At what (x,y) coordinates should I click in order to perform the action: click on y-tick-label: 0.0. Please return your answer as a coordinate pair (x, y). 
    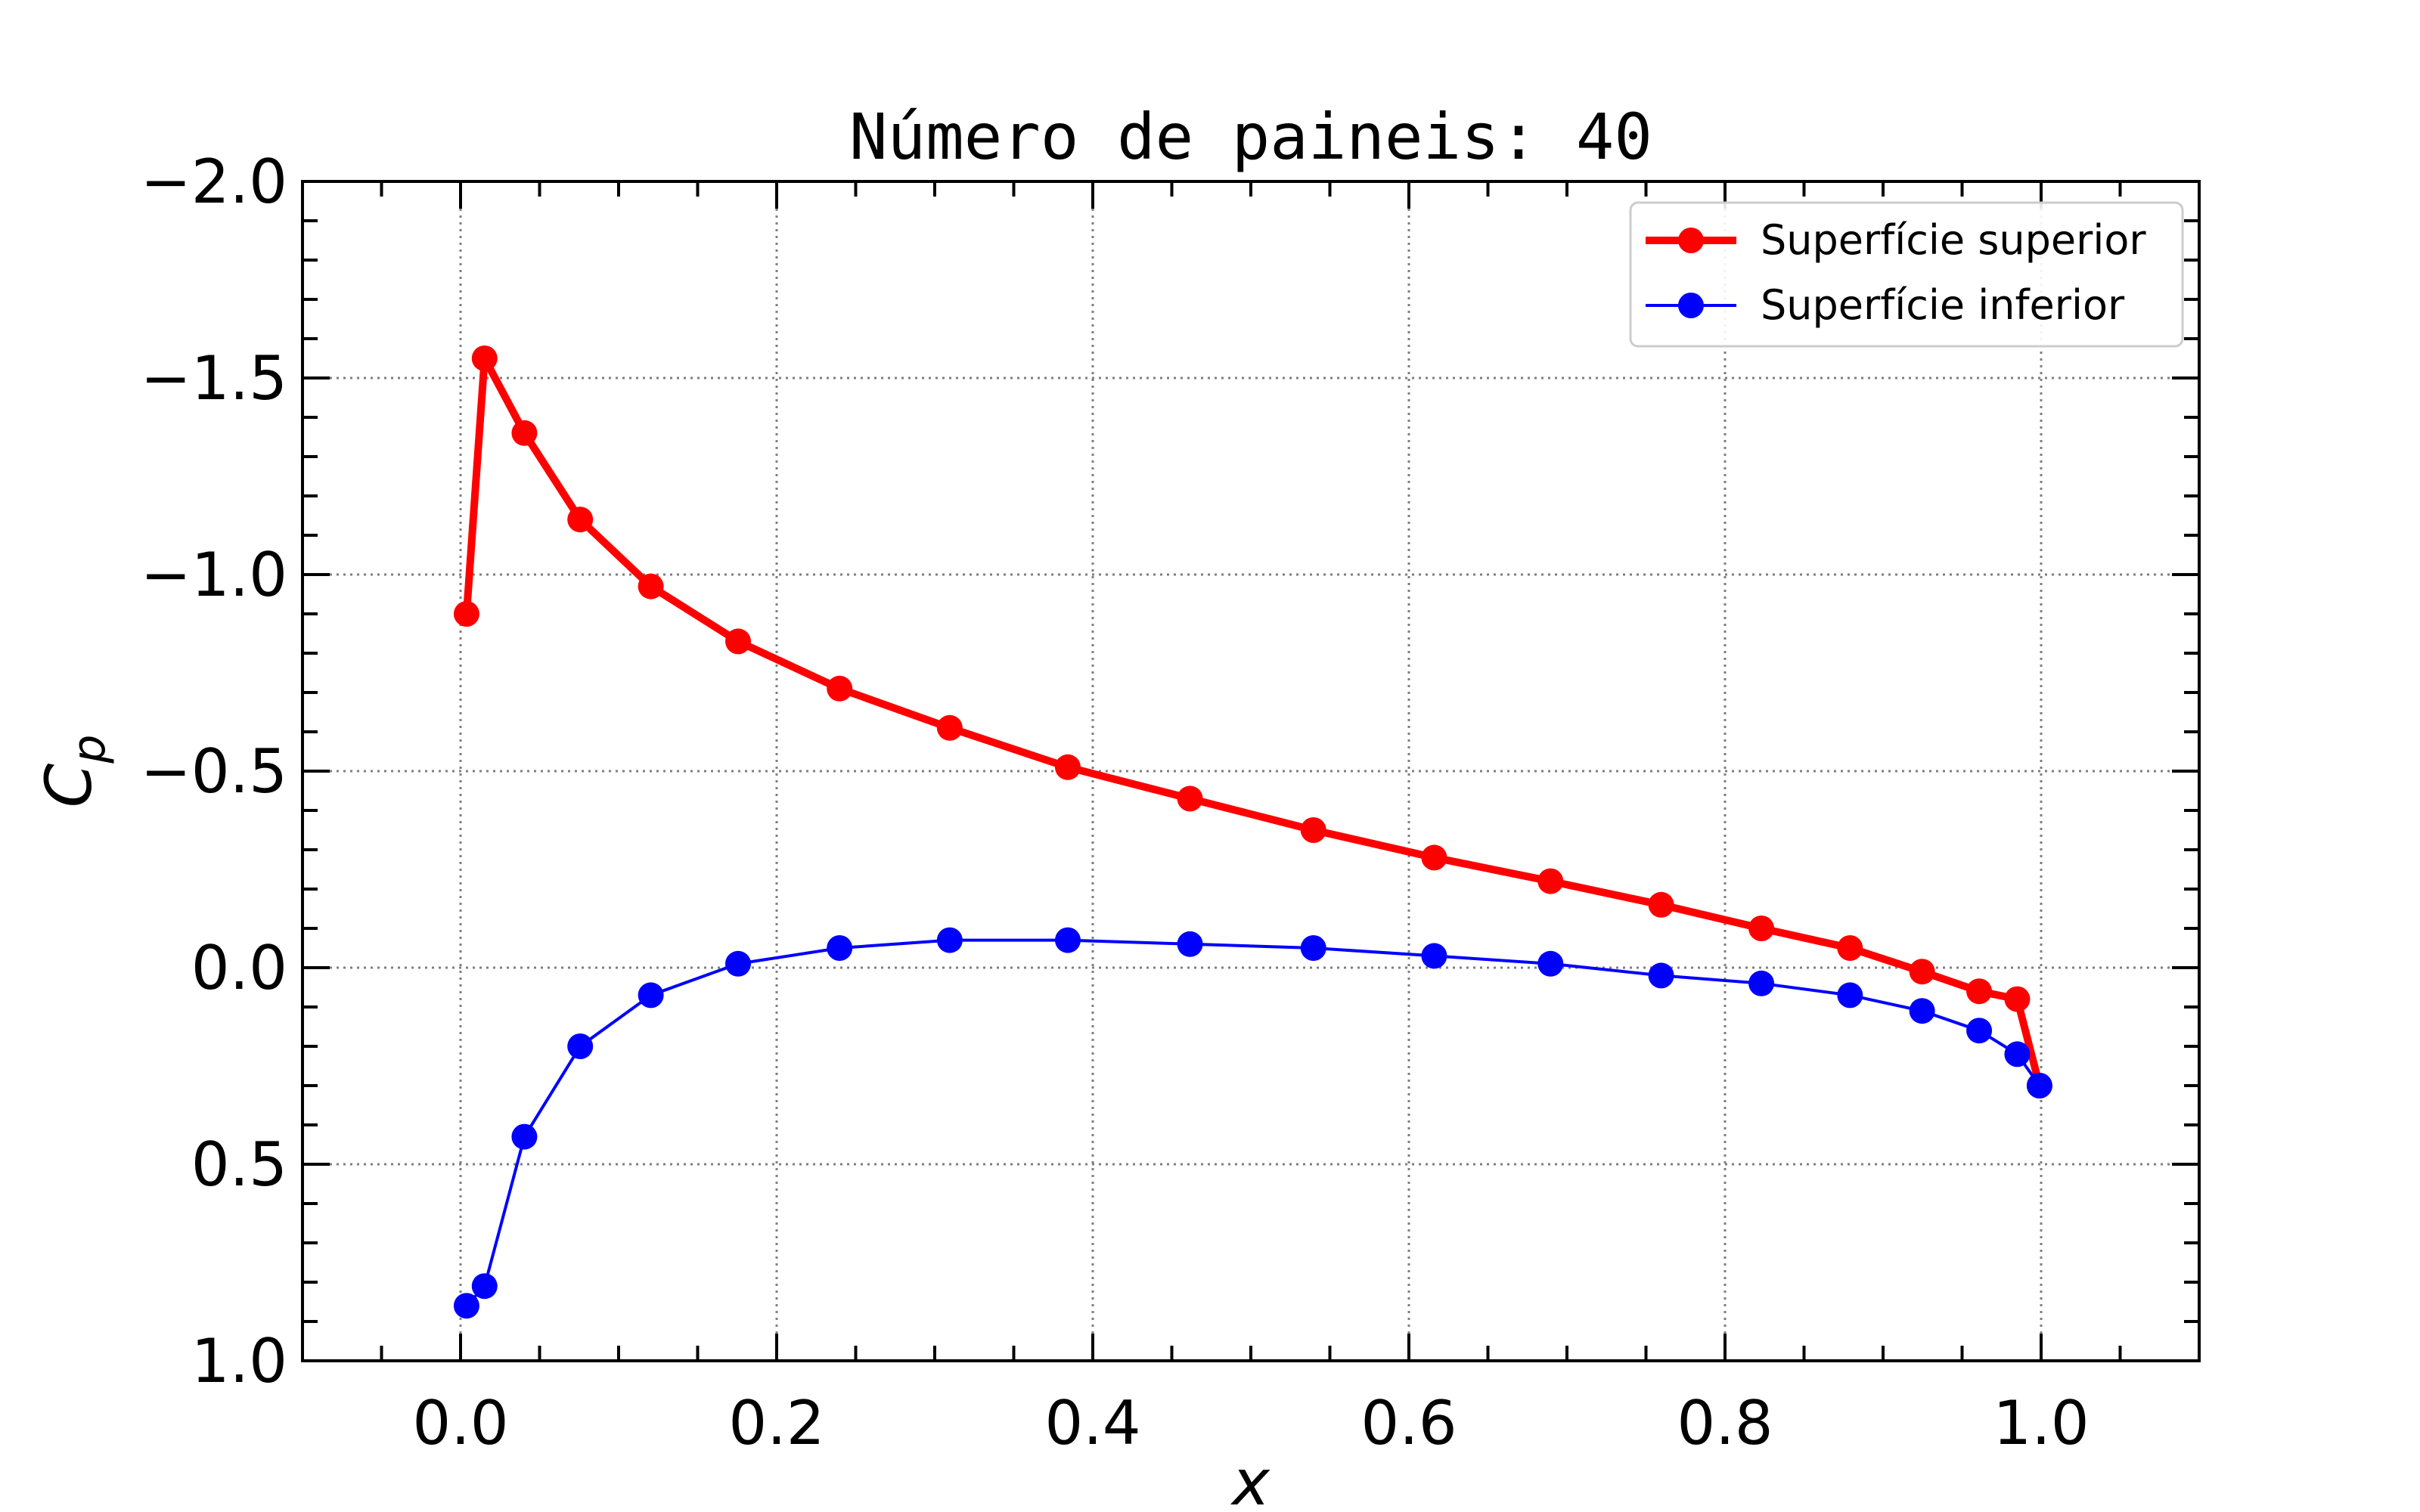
    Looking at the image, I should click on (239, 968).